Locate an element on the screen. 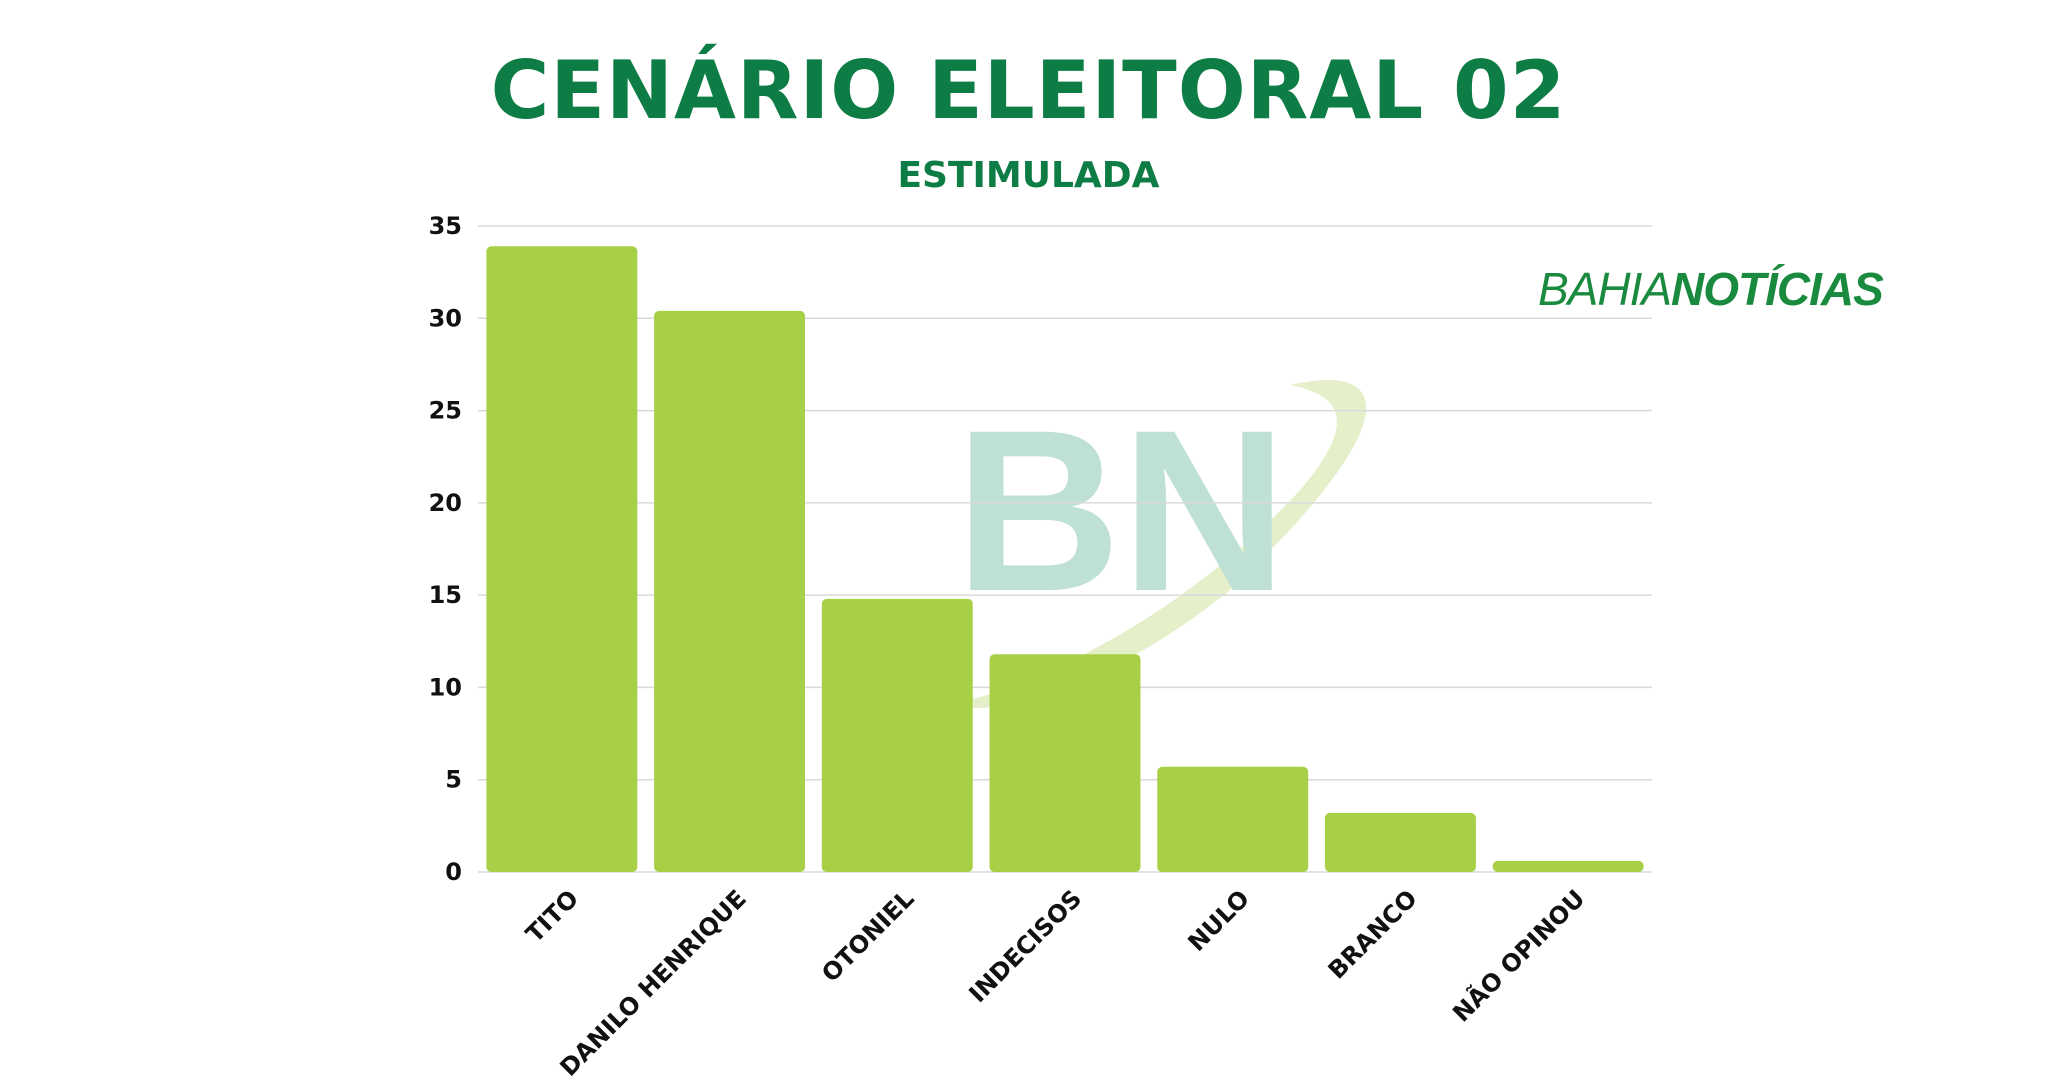  y-tick-label: 35 is located at coordinates (445, 226).